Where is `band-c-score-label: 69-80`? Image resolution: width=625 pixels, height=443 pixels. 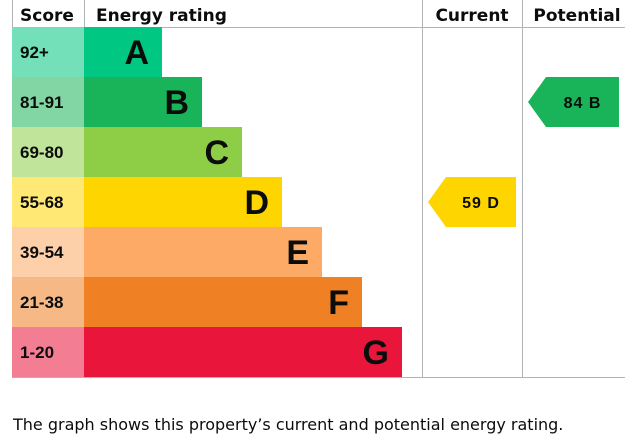 band-c-score-label: 69-80 is located at coordinates (41, 152).